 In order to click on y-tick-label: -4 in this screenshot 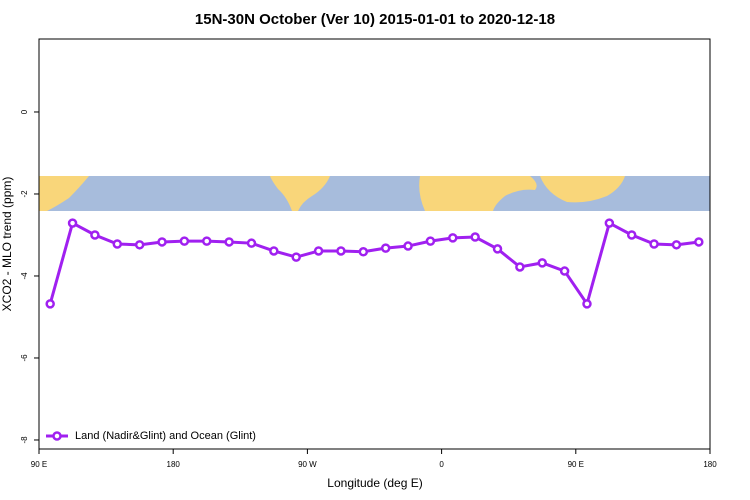, I will do `click(24, 276)`.